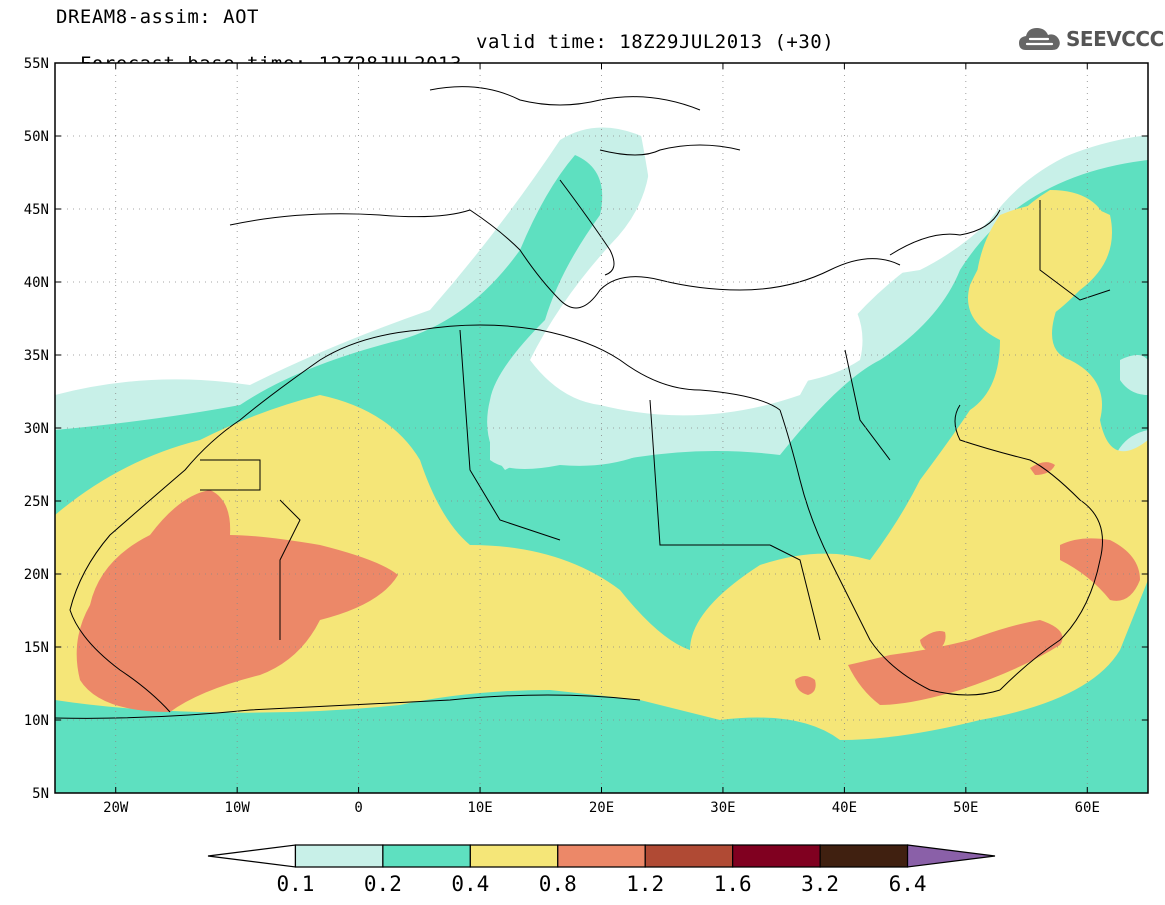 This screenshot has height=905, width=1165. Describe the element at coordinates (36, 648) in the screenshot. I see `lat-label: 15N` at that location.